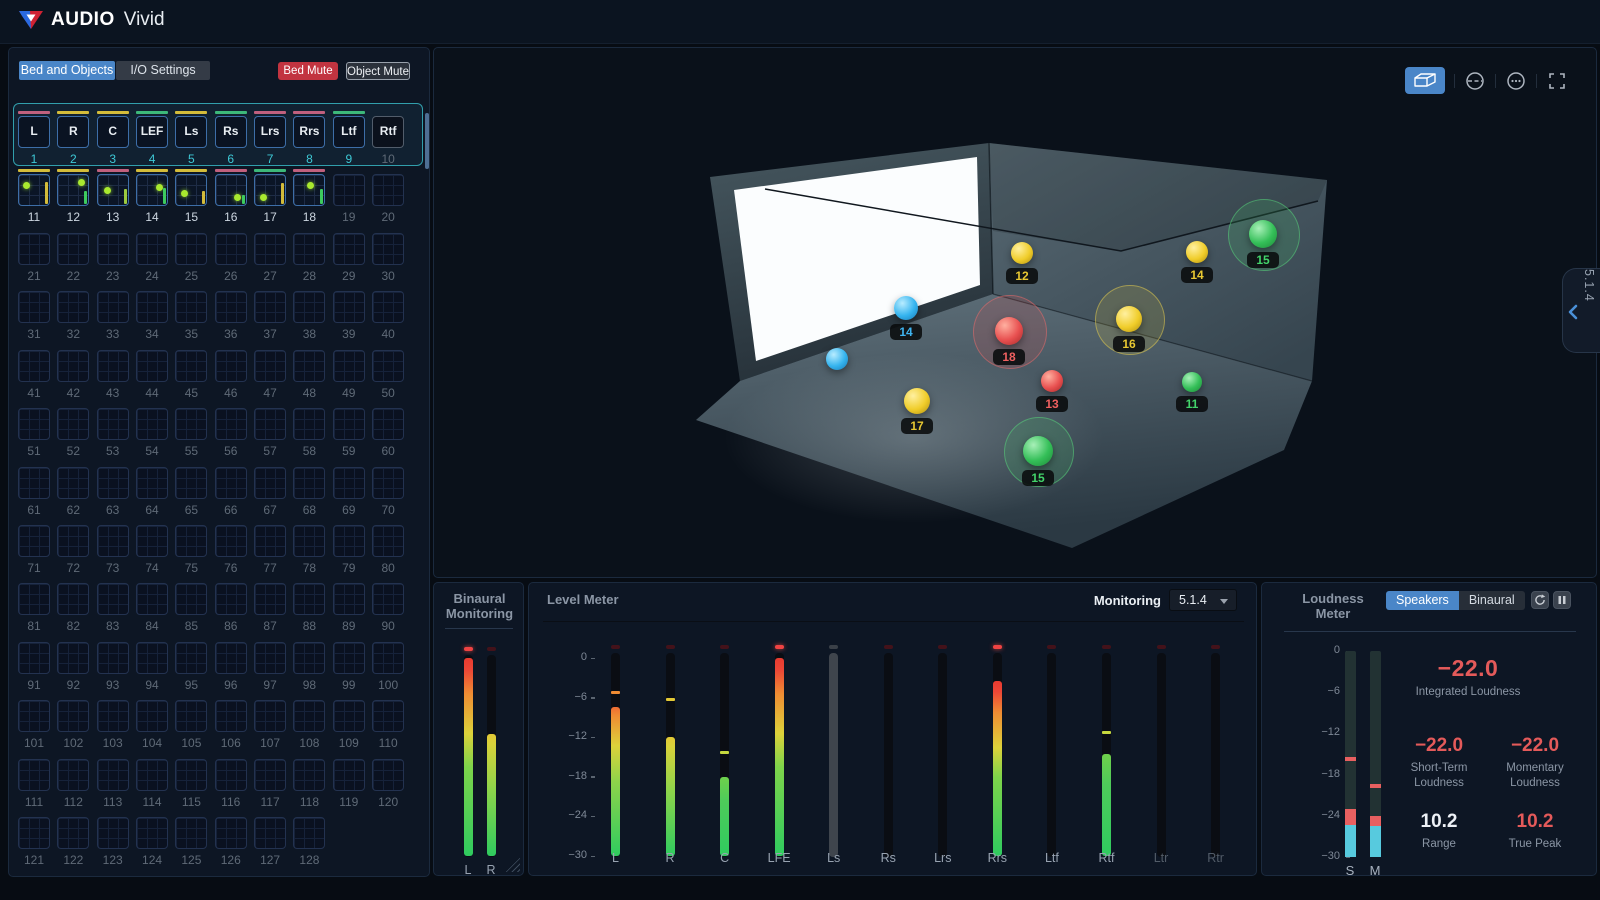 The height and width of the screenshot is (900, 1600). Describe the element at coordinates (427, 141) in the screenshot. I see `grid-scrollbar` at that location.